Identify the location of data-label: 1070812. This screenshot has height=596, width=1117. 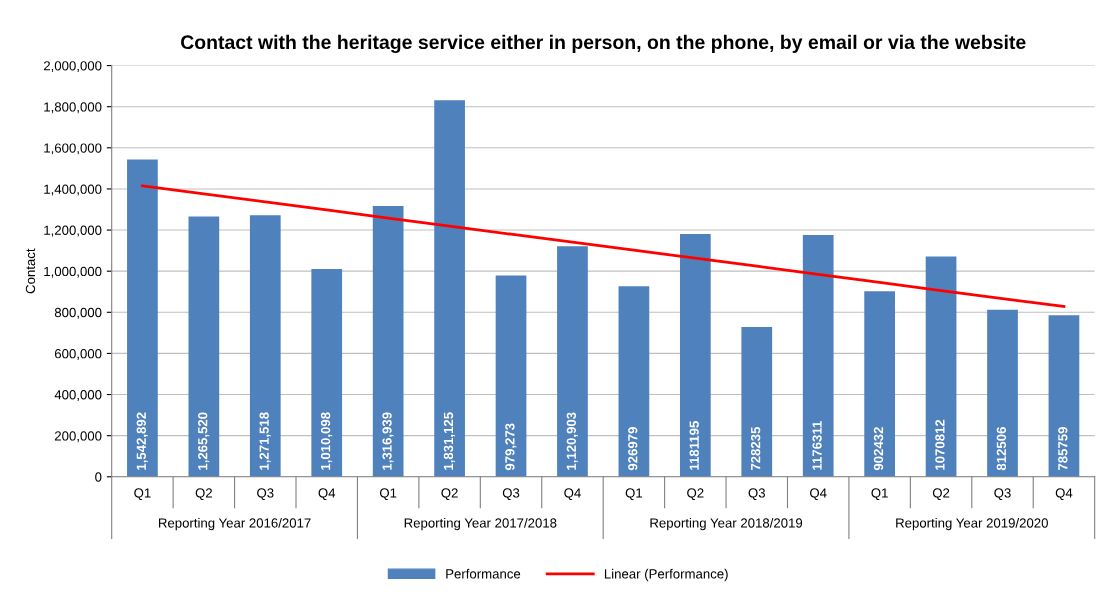
(940, 444).